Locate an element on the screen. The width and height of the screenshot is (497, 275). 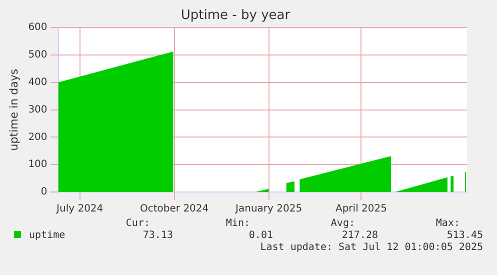
text: 73.13 is located at coordinates (157, 235).